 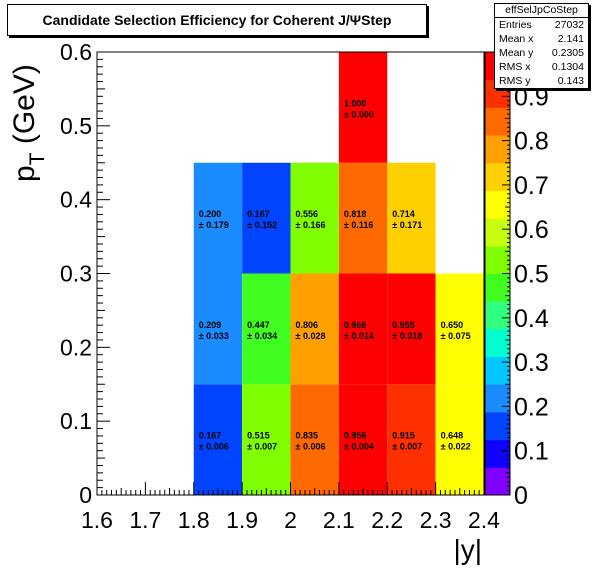 What do you see at coordinates (76, 126) in the screenshot?
I see `y-tick-label: 0.5` at bounding box center [76, 126].